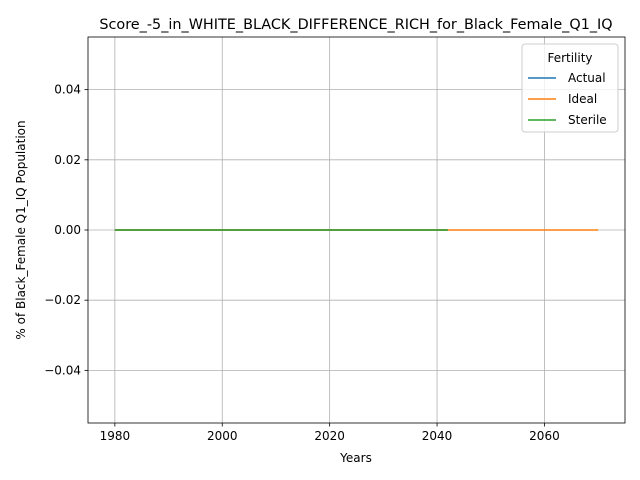 Image resolution: width=640 pixels, height=480 pixels. What do you see at coordinates (569, 58) in the screenshot?
I see `legend-title: Fertility` at bounding box center [569, 58].